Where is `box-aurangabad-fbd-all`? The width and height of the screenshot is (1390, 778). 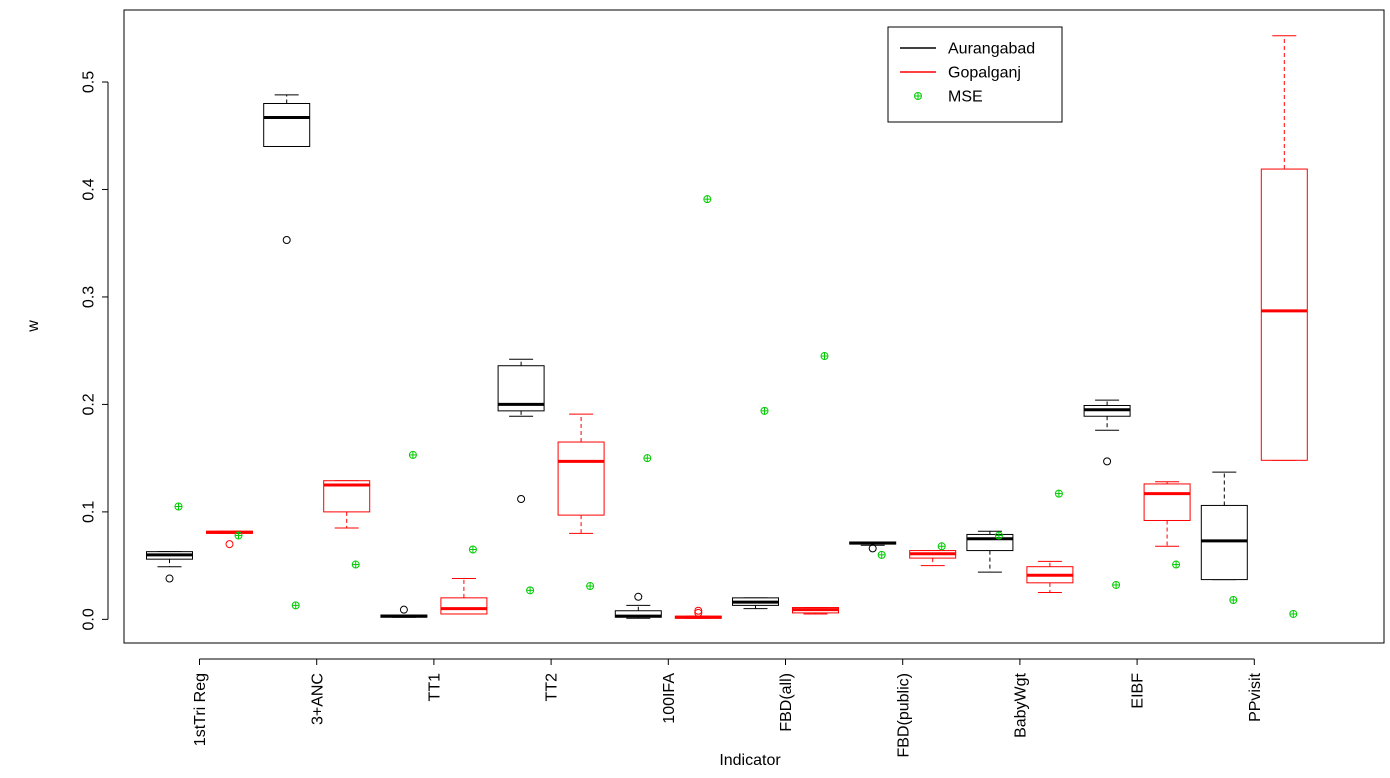 box-aurangabad-fbd-all is located at coordinates (756, 603).